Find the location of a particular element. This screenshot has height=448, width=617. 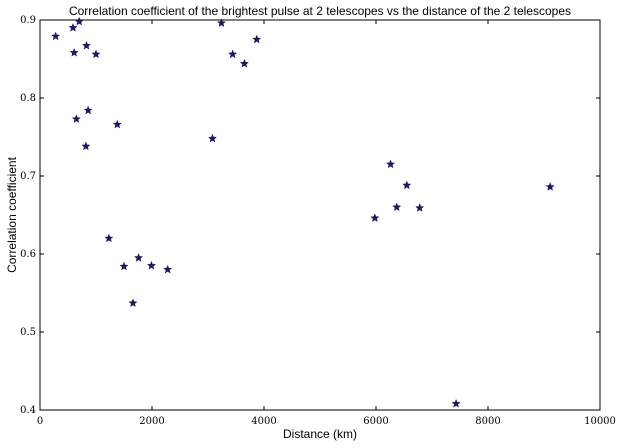

y-tick-label: 0.4 is located at coordinates (28, 410).